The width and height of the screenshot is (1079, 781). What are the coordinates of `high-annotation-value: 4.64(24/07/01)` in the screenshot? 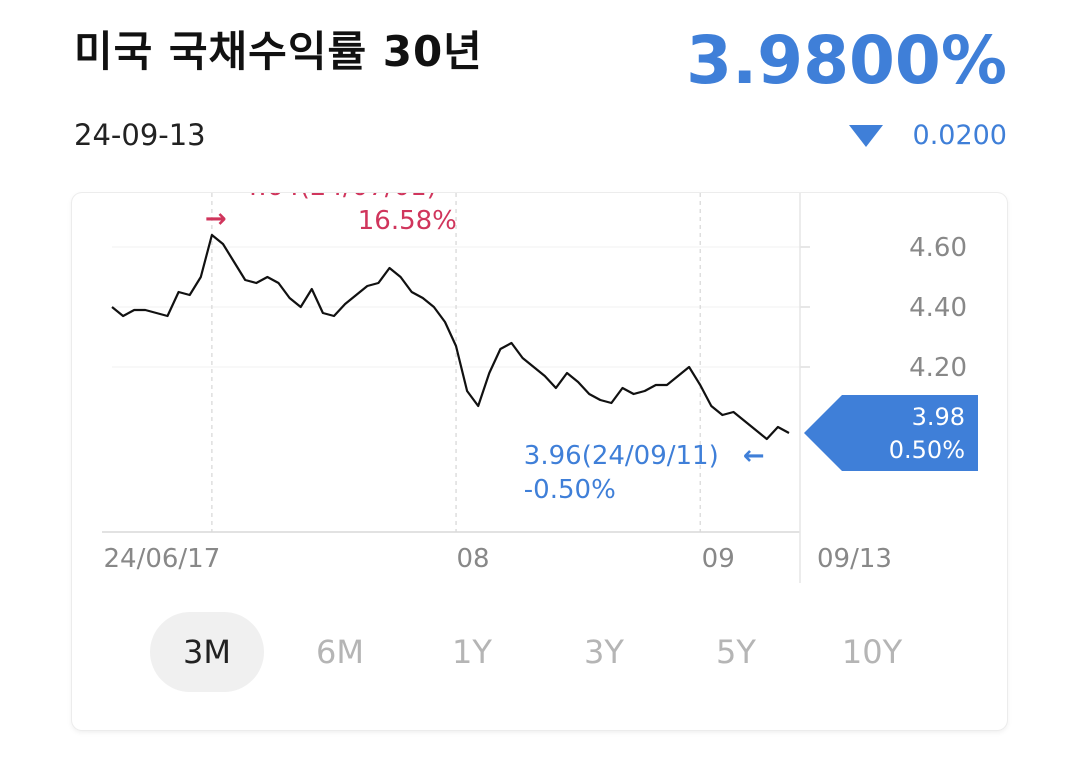 It's located at (339, 197).